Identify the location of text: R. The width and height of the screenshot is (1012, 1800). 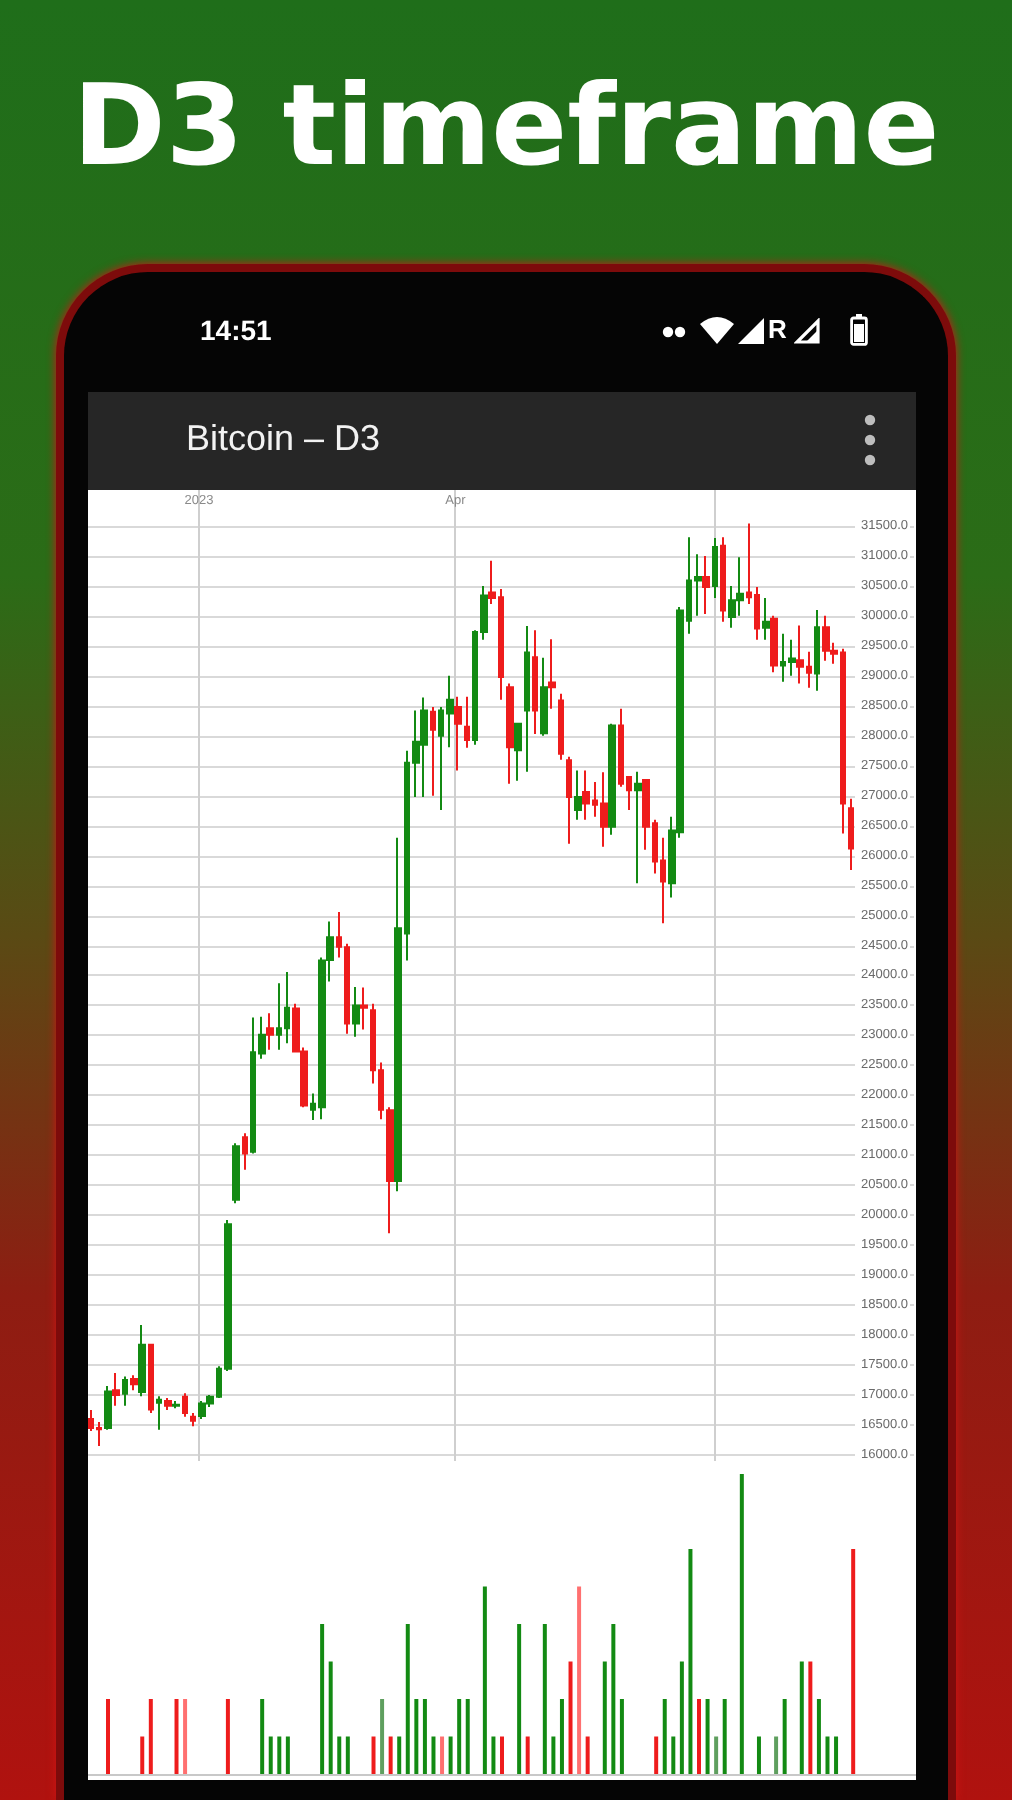
(777, 329).